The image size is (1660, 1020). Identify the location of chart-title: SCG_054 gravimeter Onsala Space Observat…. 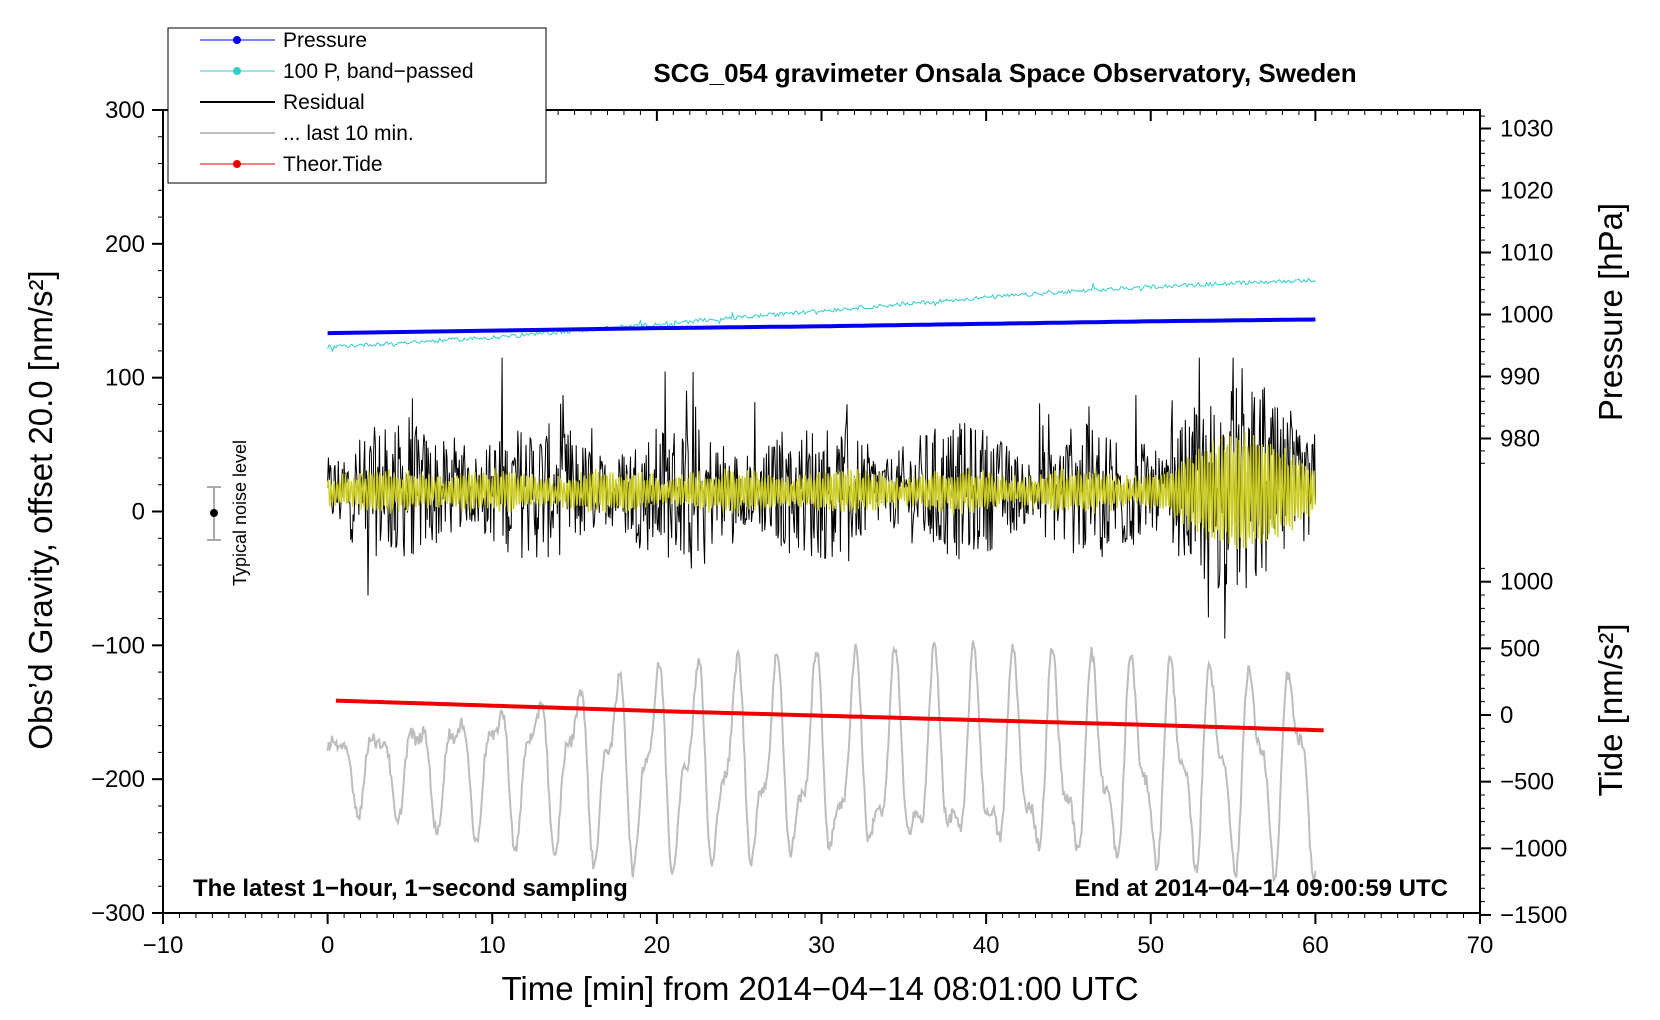
(1004, 73).